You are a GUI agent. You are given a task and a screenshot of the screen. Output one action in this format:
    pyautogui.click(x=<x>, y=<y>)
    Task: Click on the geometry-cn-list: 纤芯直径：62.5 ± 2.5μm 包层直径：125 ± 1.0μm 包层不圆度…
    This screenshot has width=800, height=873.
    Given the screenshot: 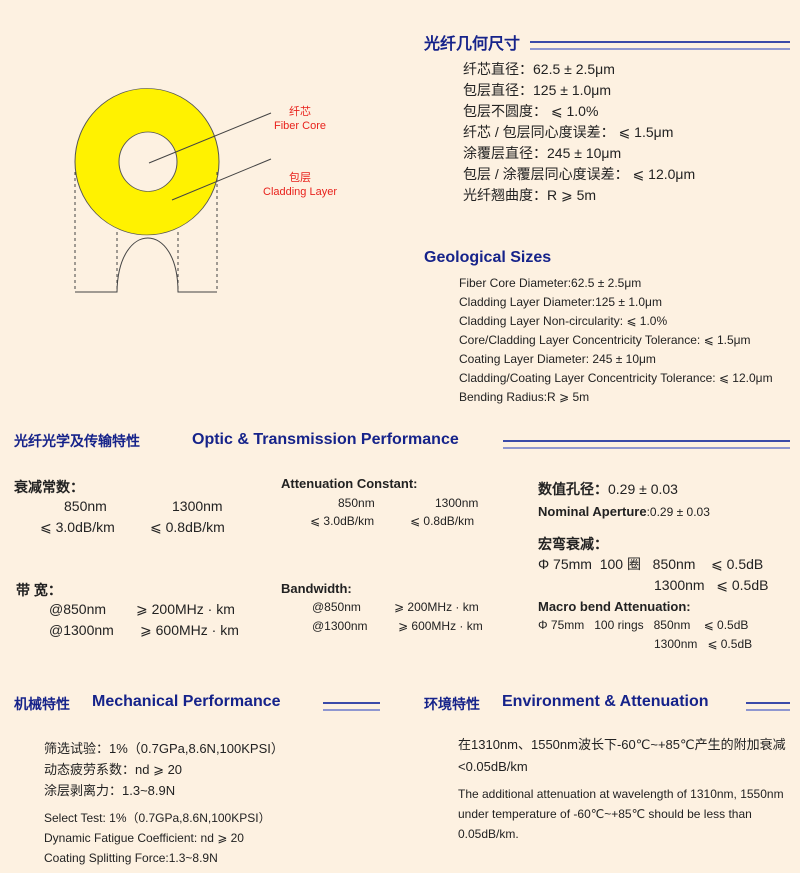 What is the action you would take?
    pyautogui.click(x=579, y=132)
    